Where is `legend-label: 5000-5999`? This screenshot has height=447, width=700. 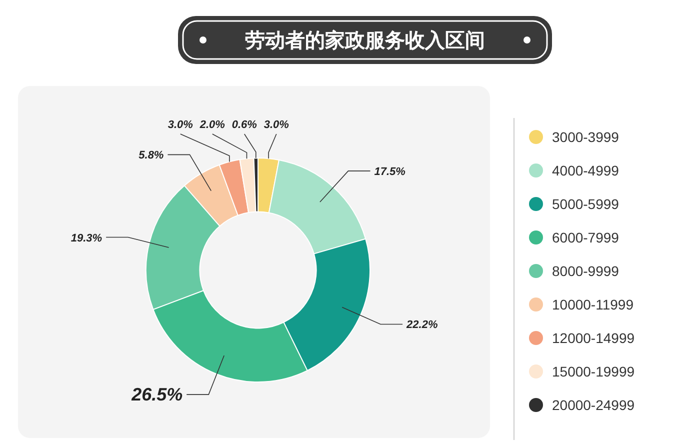 legend-label: 5000-5999 is located at coordinates (586, 204).